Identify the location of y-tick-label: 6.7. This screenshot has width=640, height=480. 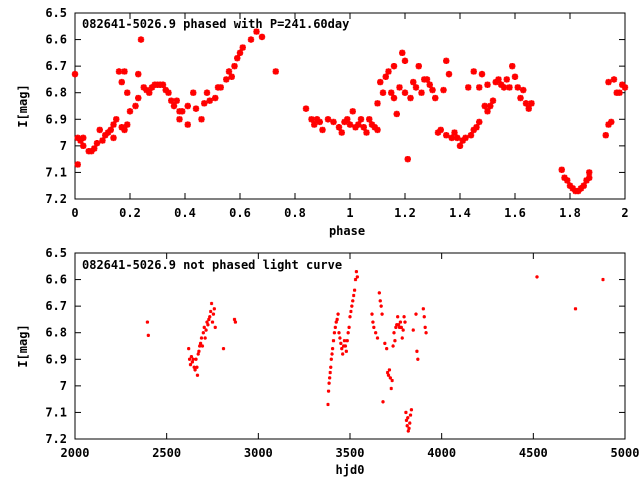
(56, 66).